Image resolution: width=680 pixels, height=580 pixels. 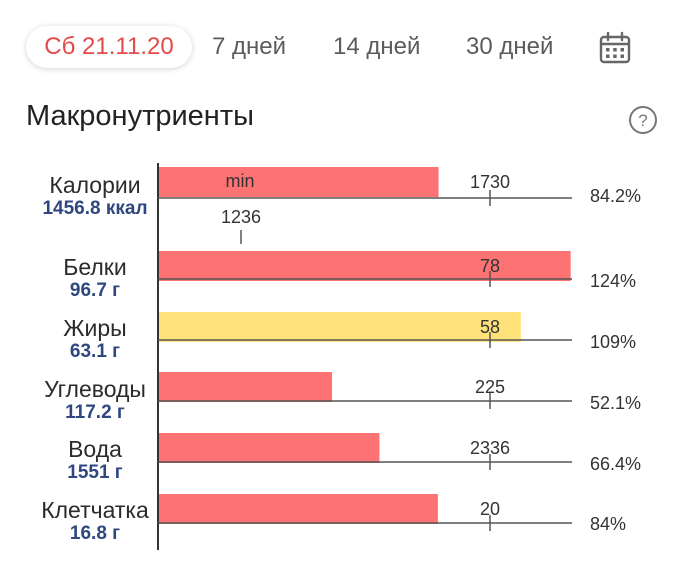 I want to click on nutrient-name: Белки, so click(x=95, y=267).